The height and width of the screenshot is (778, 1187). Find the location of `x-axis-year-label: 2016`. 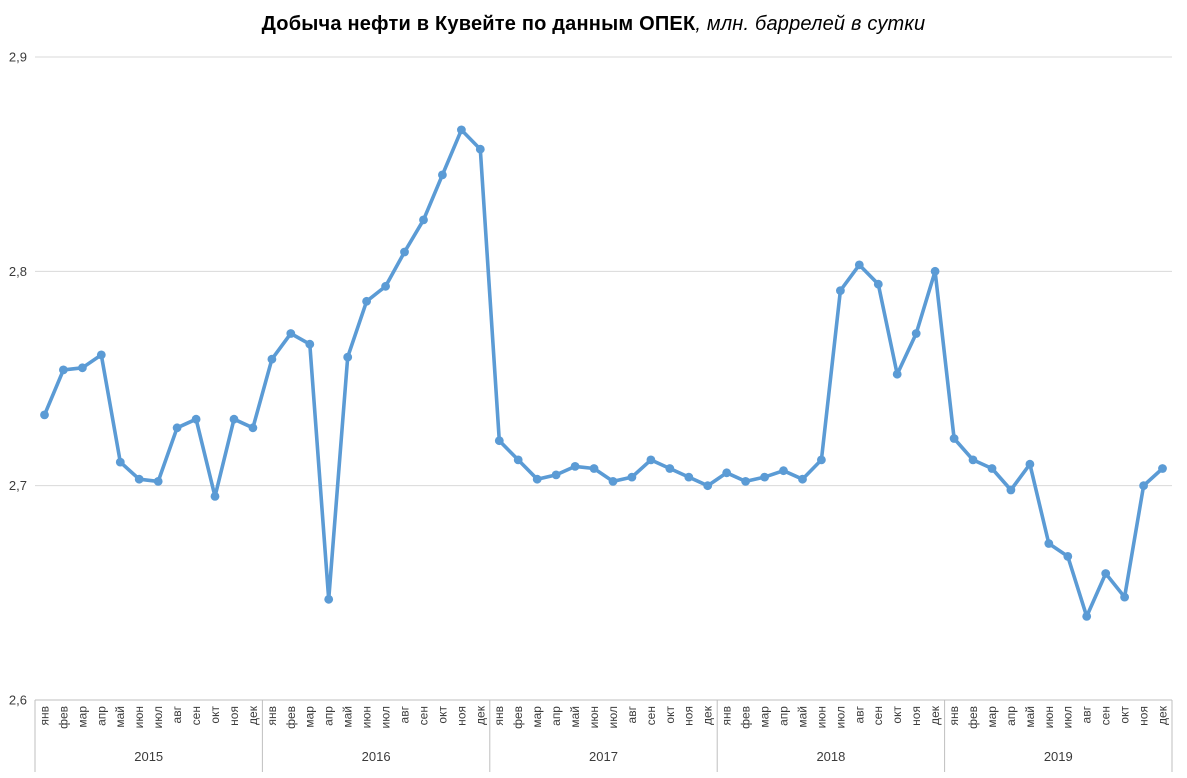

x-axis-year-label: 2016 is located at coordinates (376, 756).